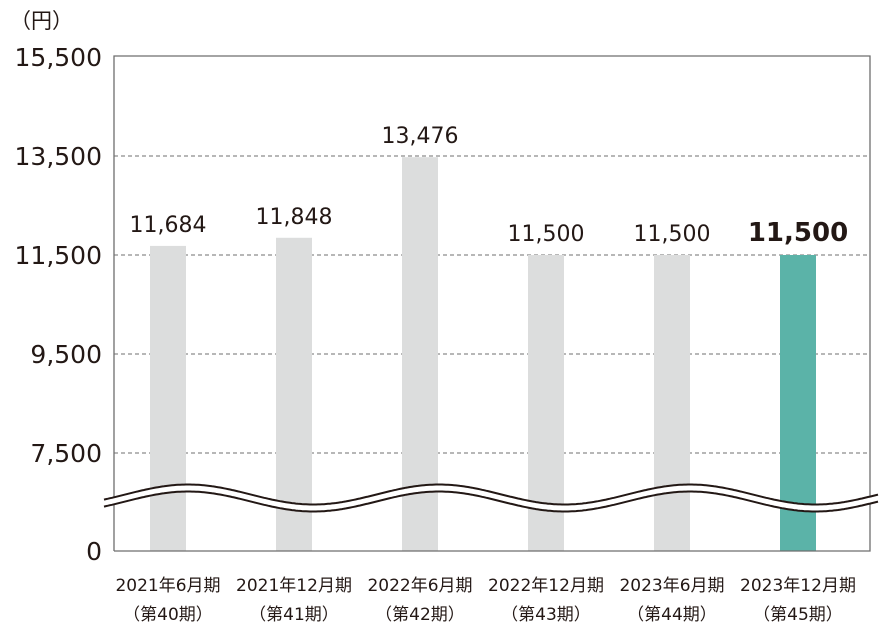  I want to click on x-tick-label-term: （第41期）, so click(294, 615).